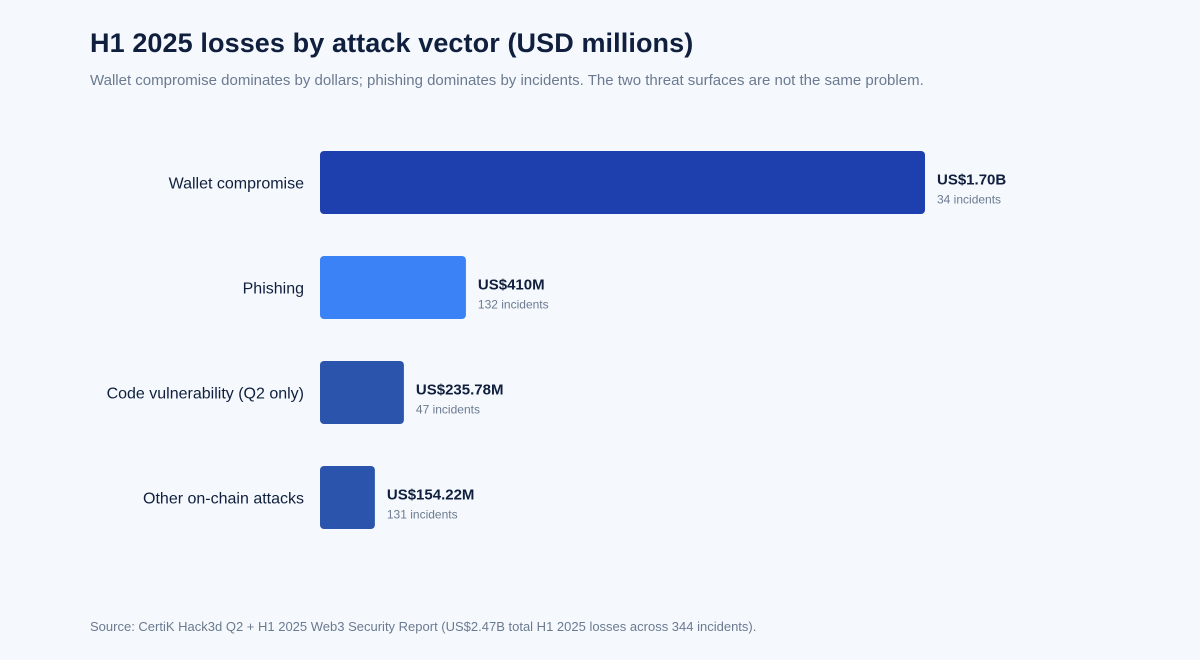  What do you see at coordinates (273, 289) in the screenshot?
I see `category-label: Phishing` at bounding box center [273, 289].